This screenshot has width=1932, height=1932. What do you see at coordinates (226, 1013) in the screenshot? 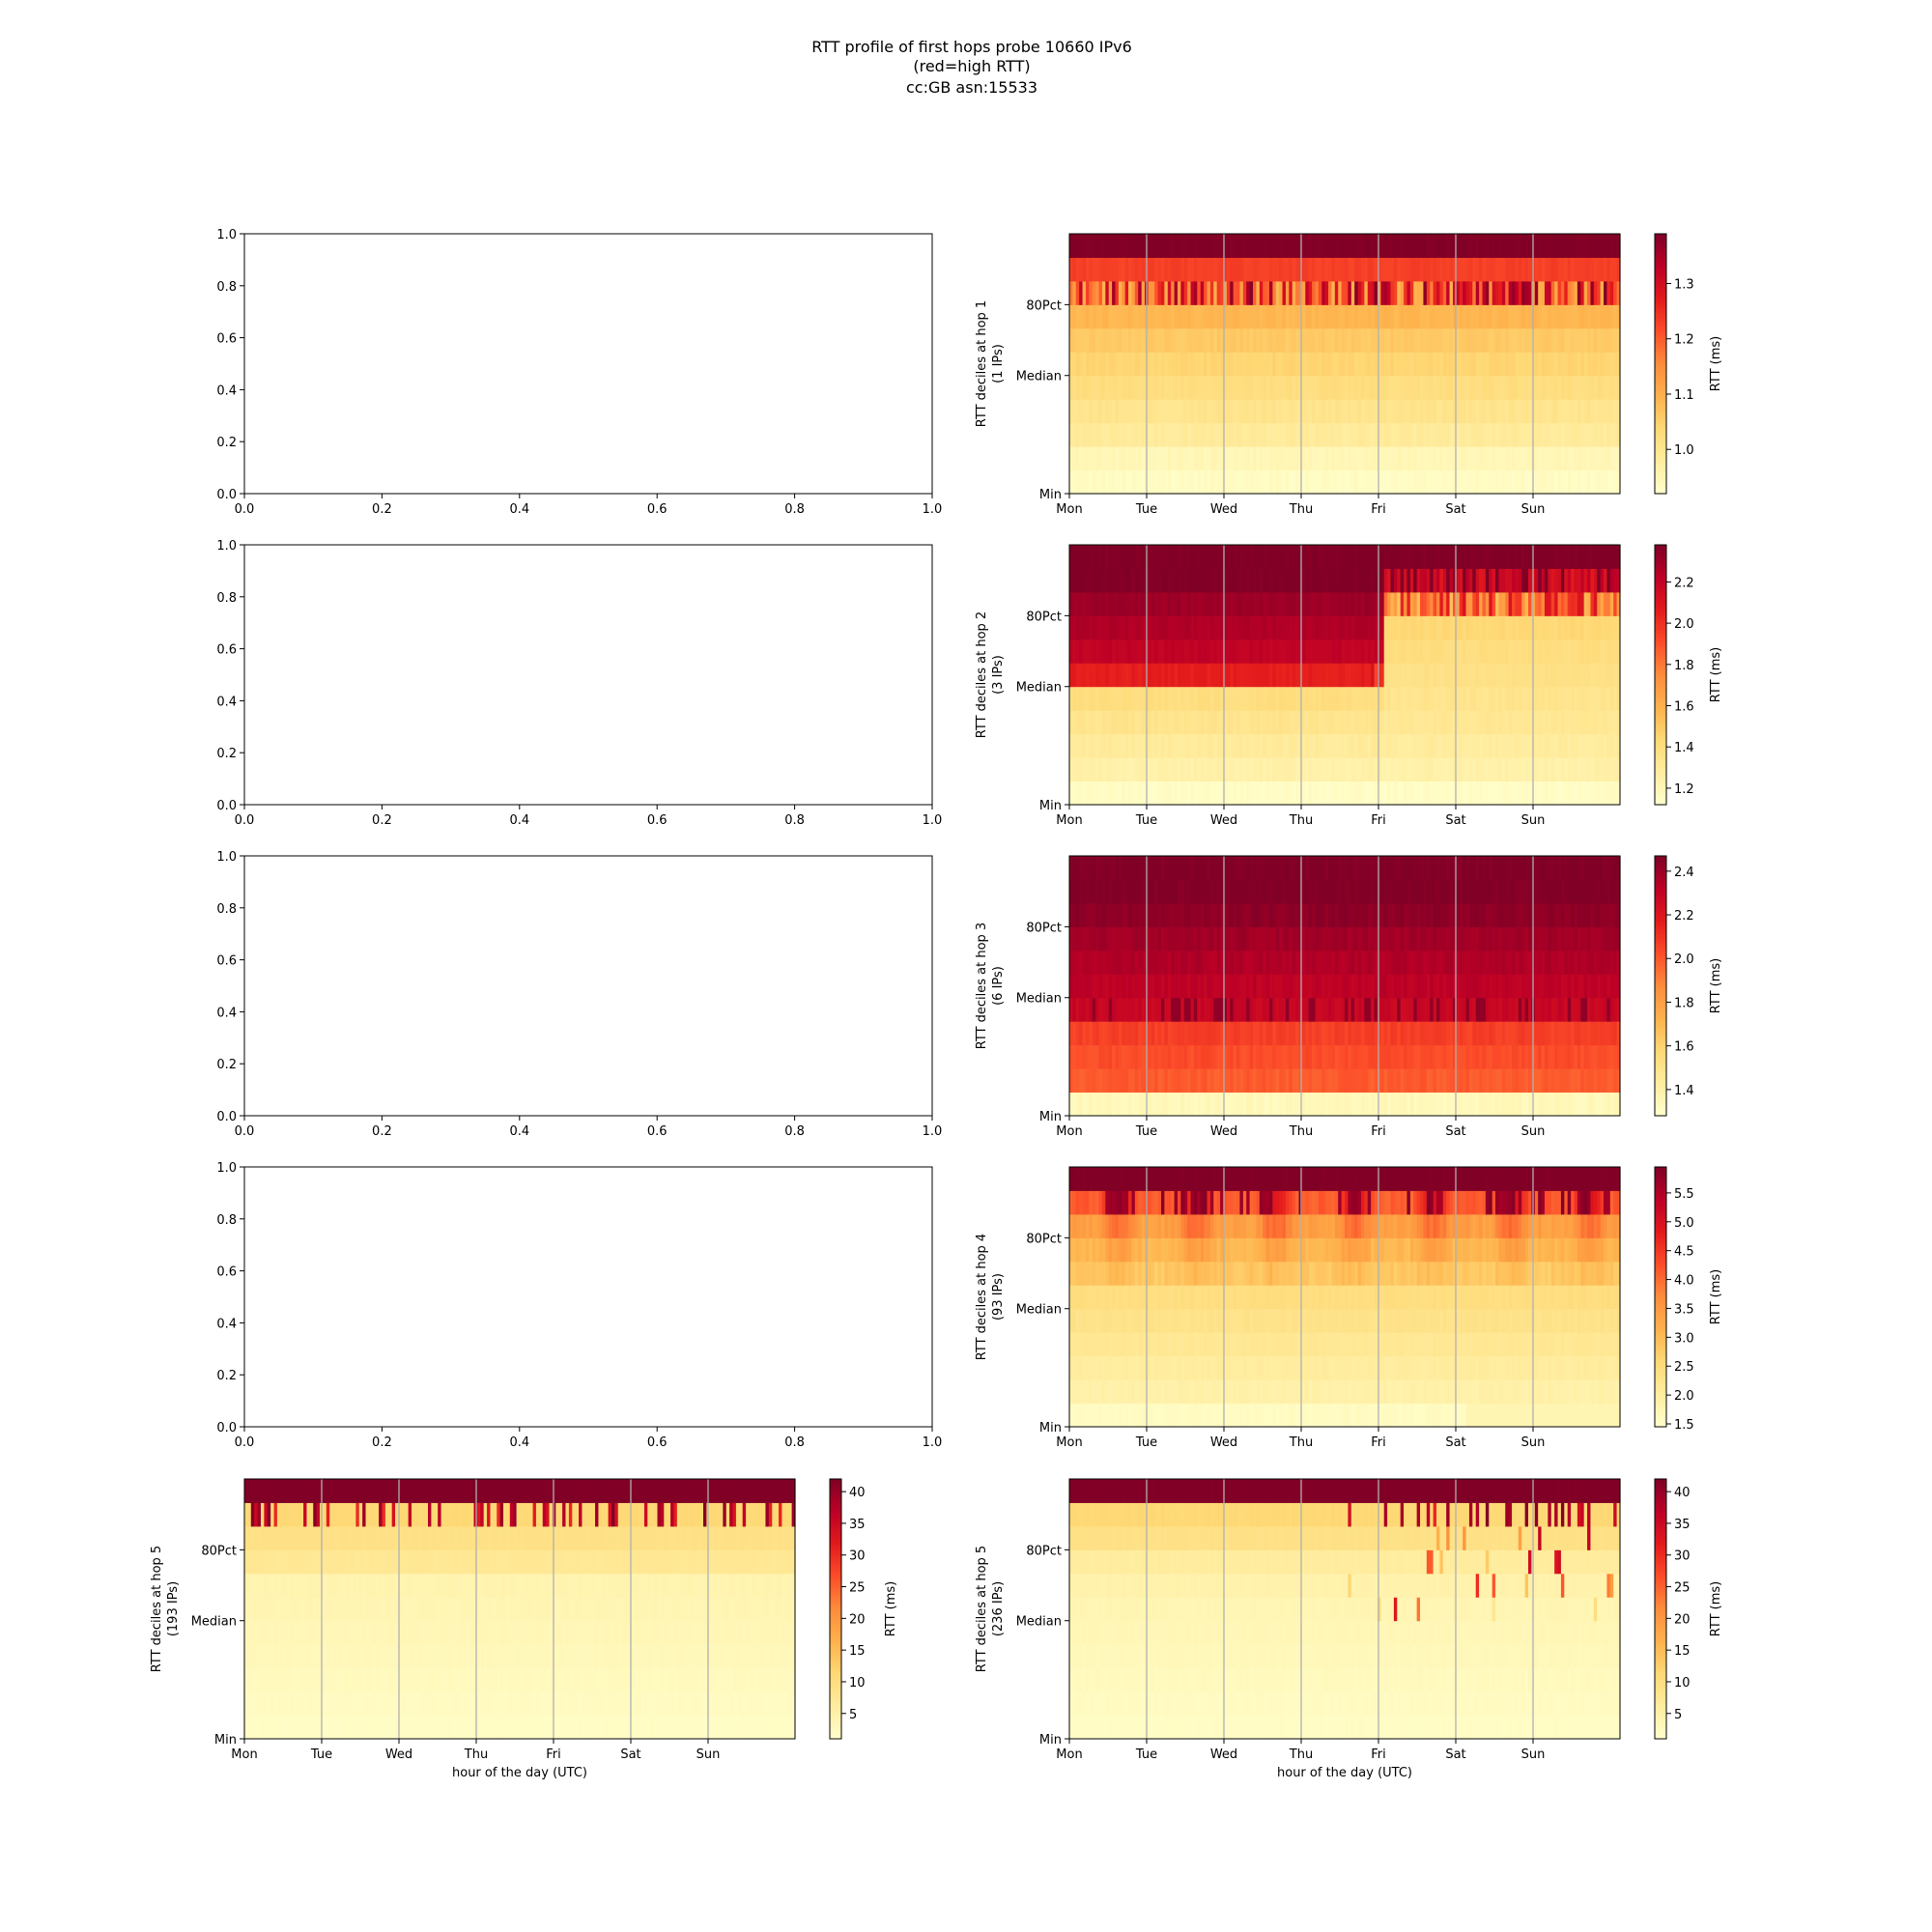
I see `empty-3-ytick-label: 0.4` at bounding box center [226, 1013].